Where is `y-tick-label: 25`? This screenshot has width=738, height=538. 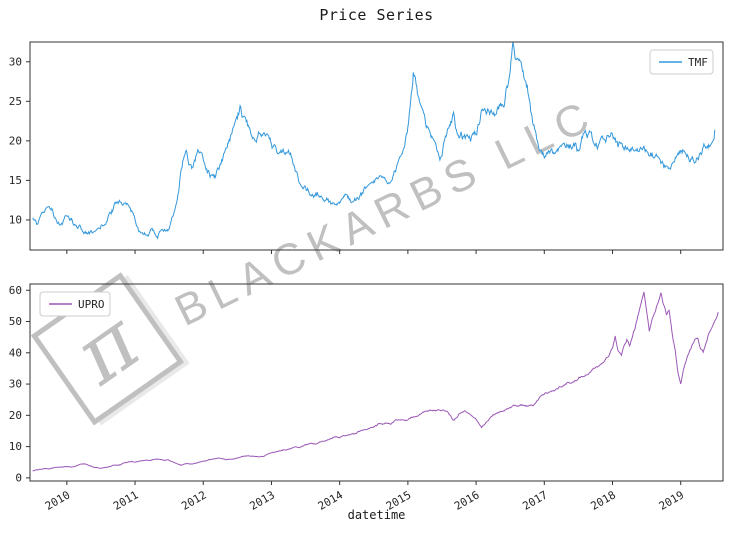 y-tick-label: 25 is located at coordinates (15, 101).